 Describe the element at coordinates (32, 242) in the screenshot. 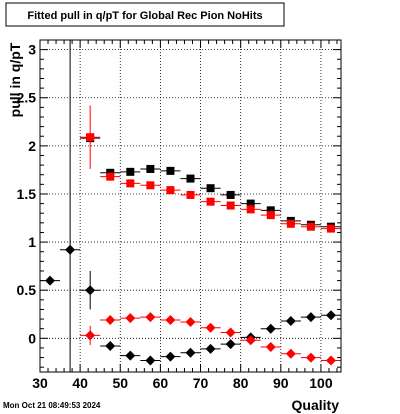

I see `y-tick-label: 1` at that location.